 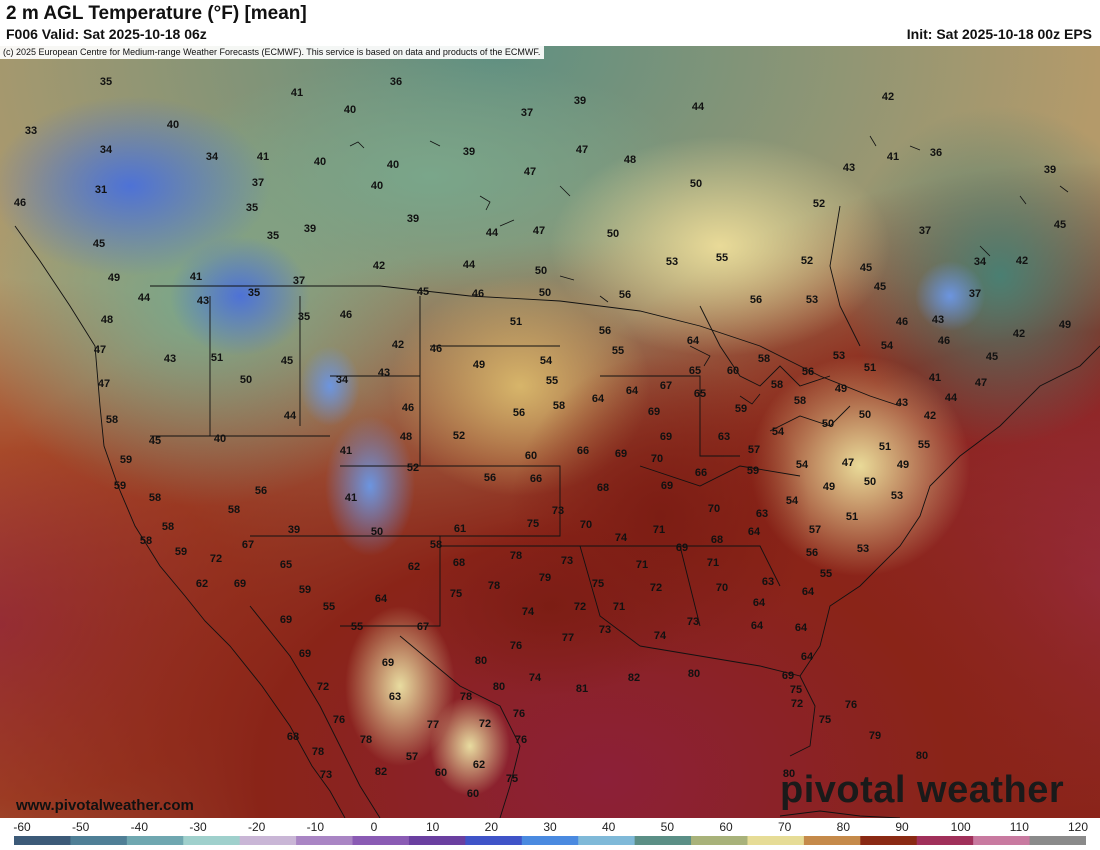 What do you see at coordinates (248, 545) in the screenshot?
I see `temperature-value: 67` at bounding box center [248, 545].